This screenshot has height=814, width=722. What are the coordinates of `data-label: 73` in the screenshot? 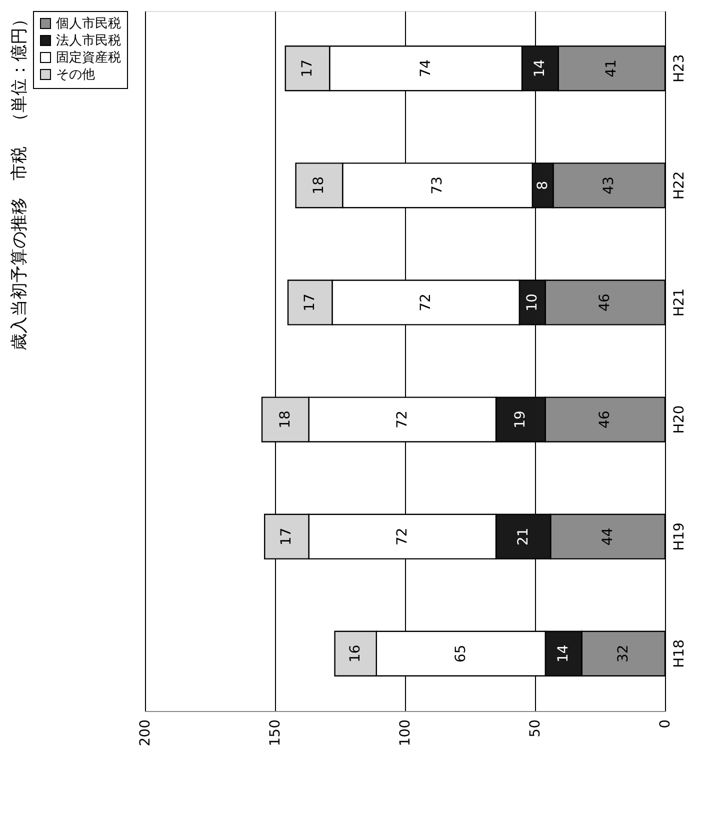 It's located at (438, 185).